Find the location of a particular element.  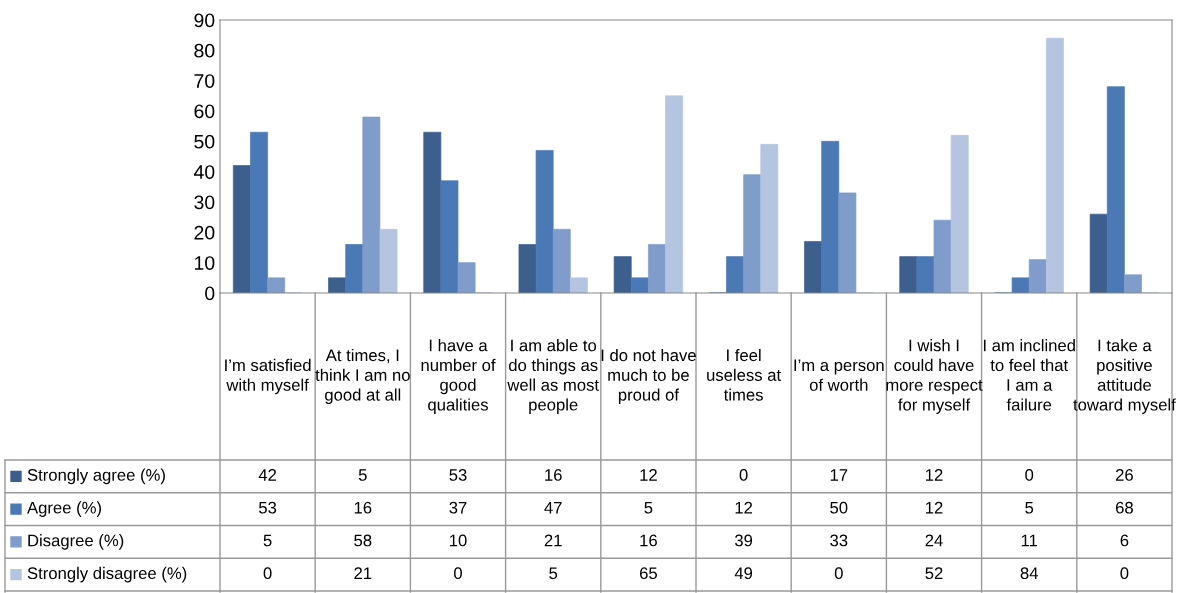

y-tick-label: 0 is located at coordinates (210, 293).